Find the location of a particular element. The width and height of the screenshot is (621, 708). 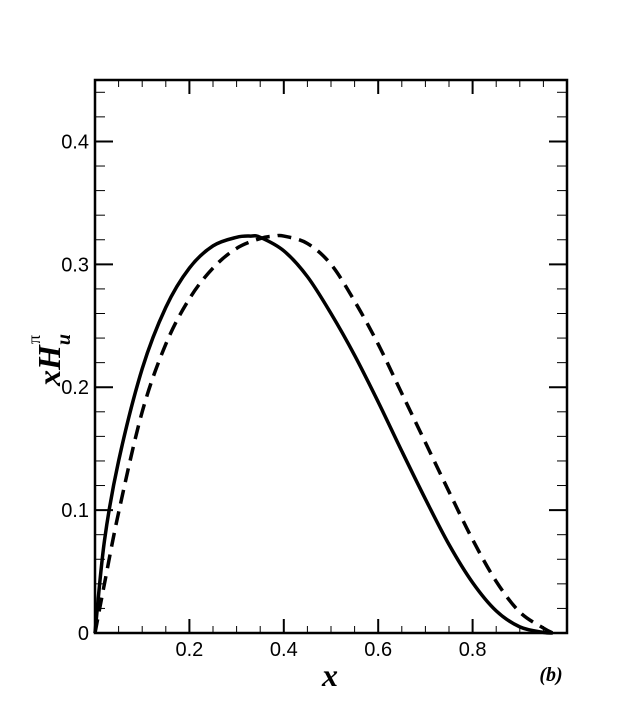

y-tick-label: 0.3 is located at coordinates (75, 265).